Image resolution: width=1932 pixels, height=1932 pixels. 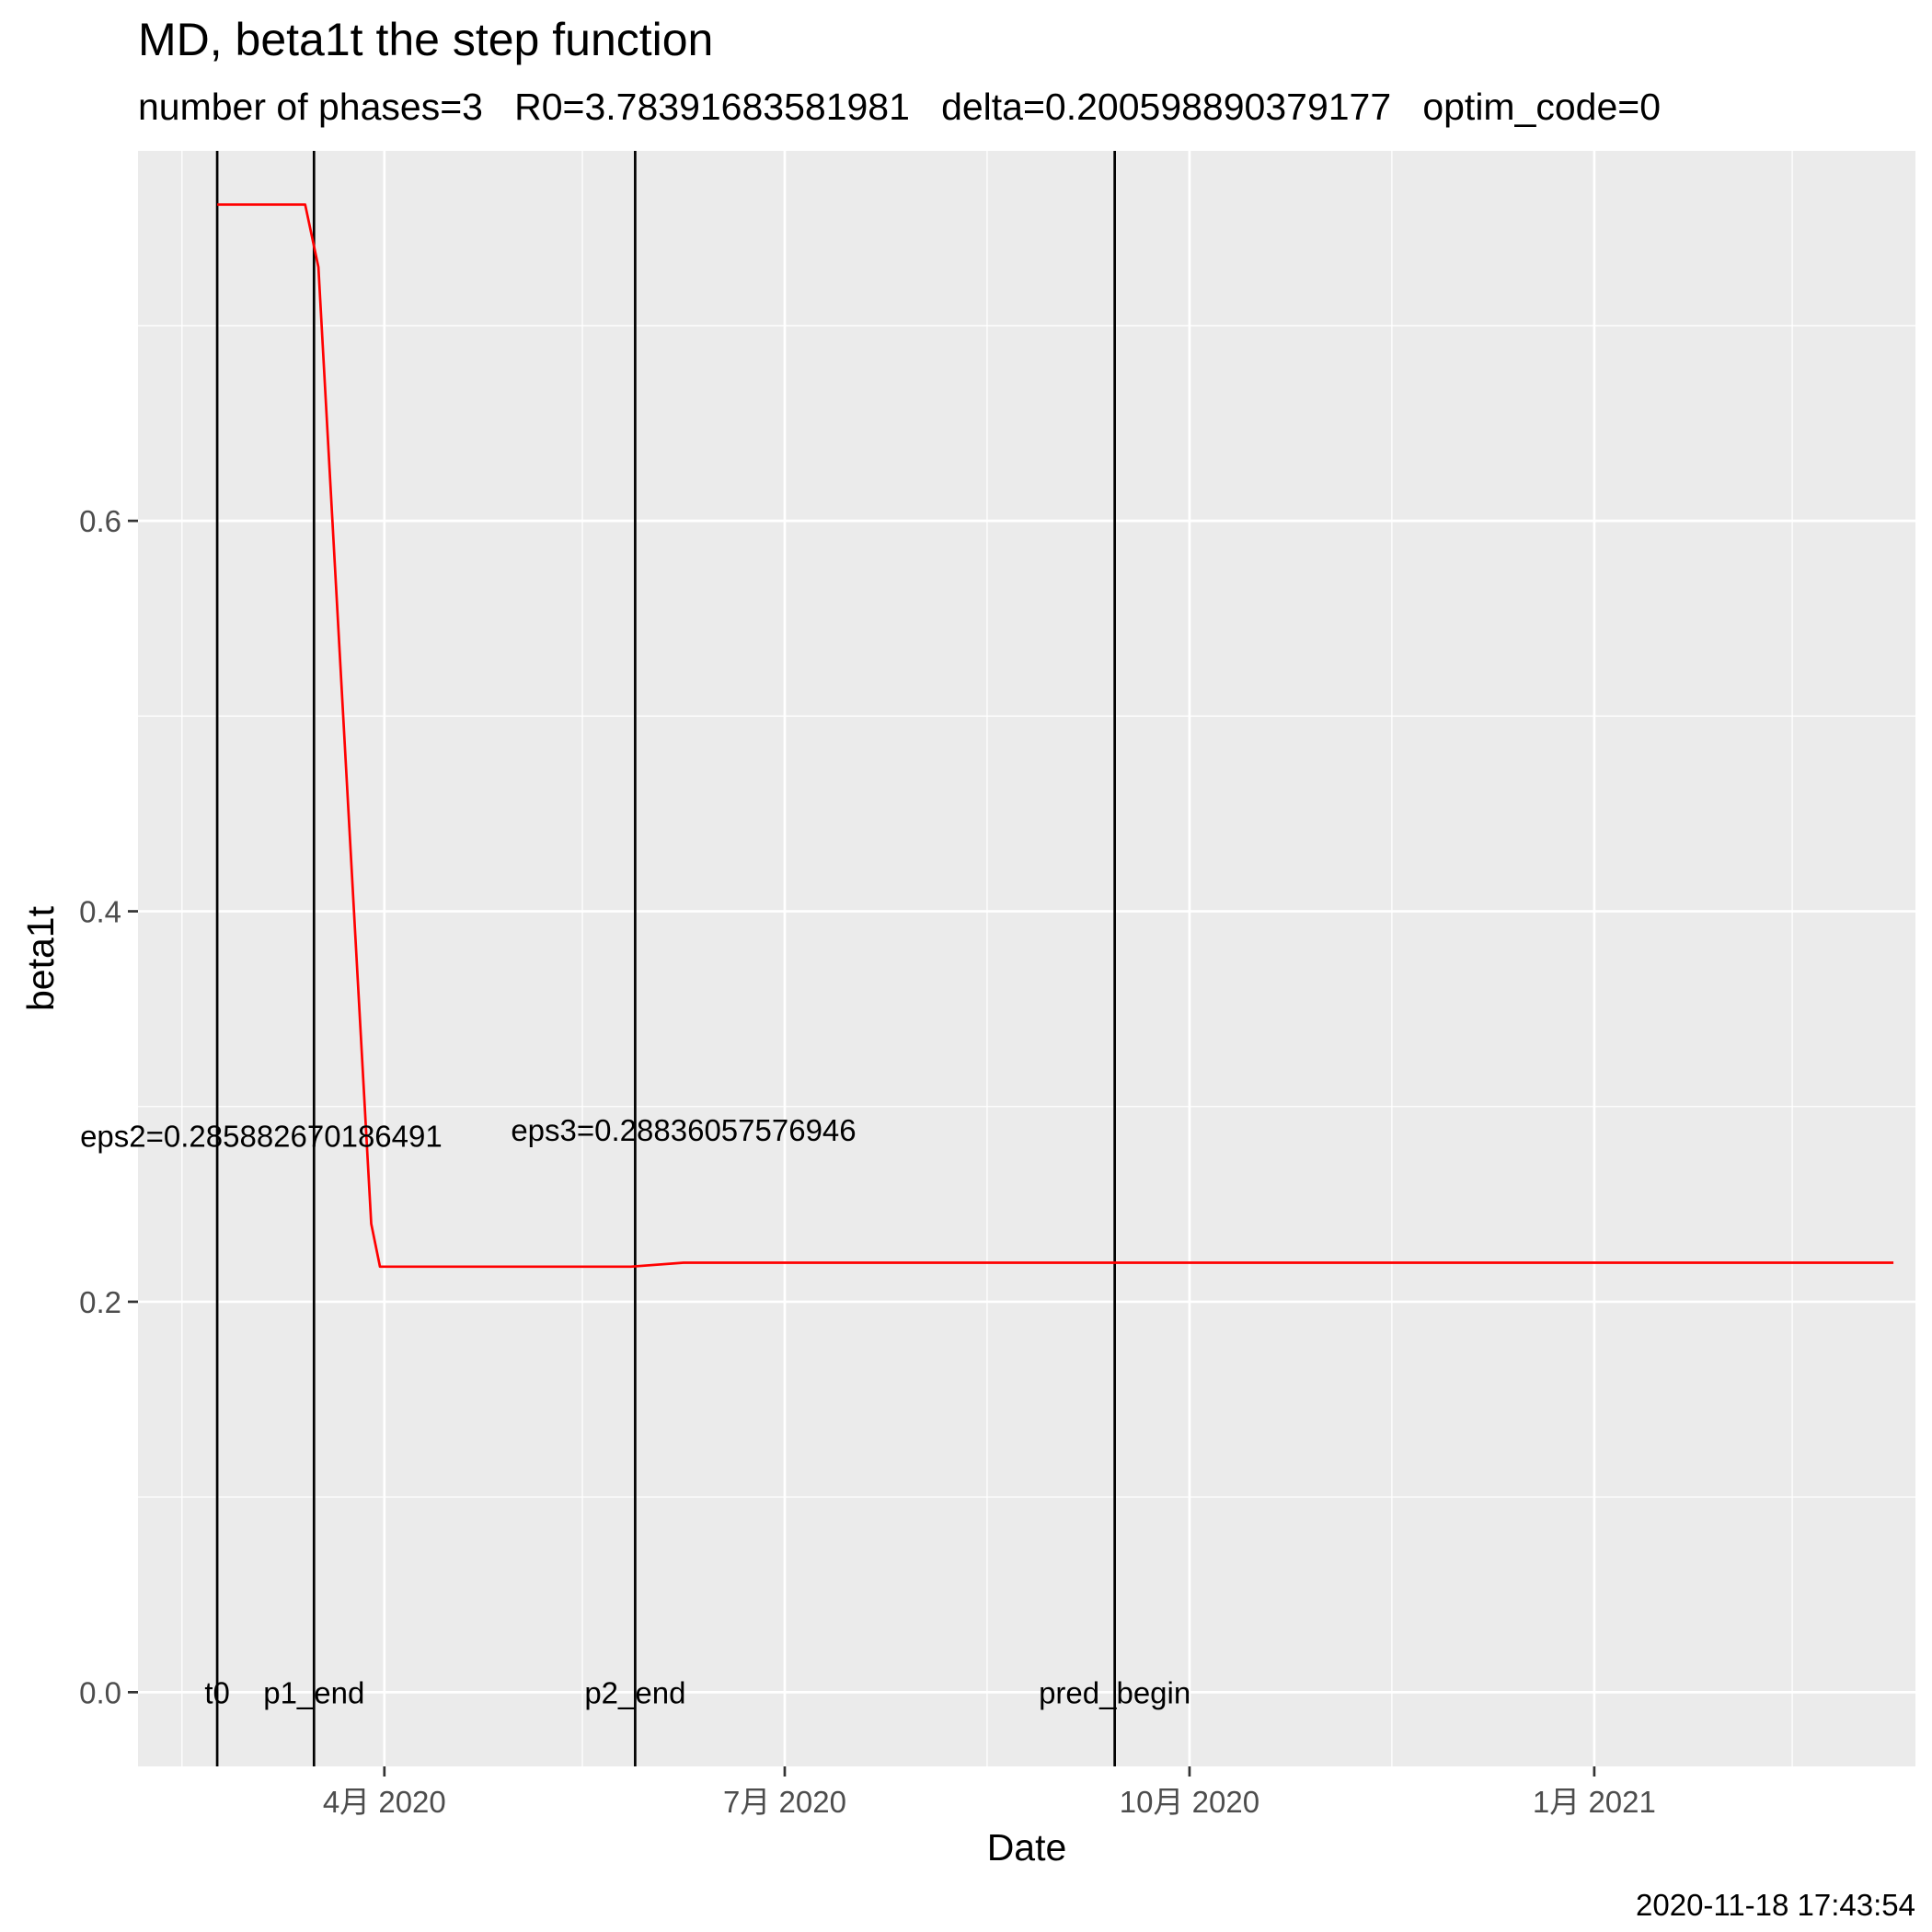 What do you see at coordinates (100, 1302) in the screenshot?
I see `y-tick-label: 0.2` at bounding box center [100, 1302].